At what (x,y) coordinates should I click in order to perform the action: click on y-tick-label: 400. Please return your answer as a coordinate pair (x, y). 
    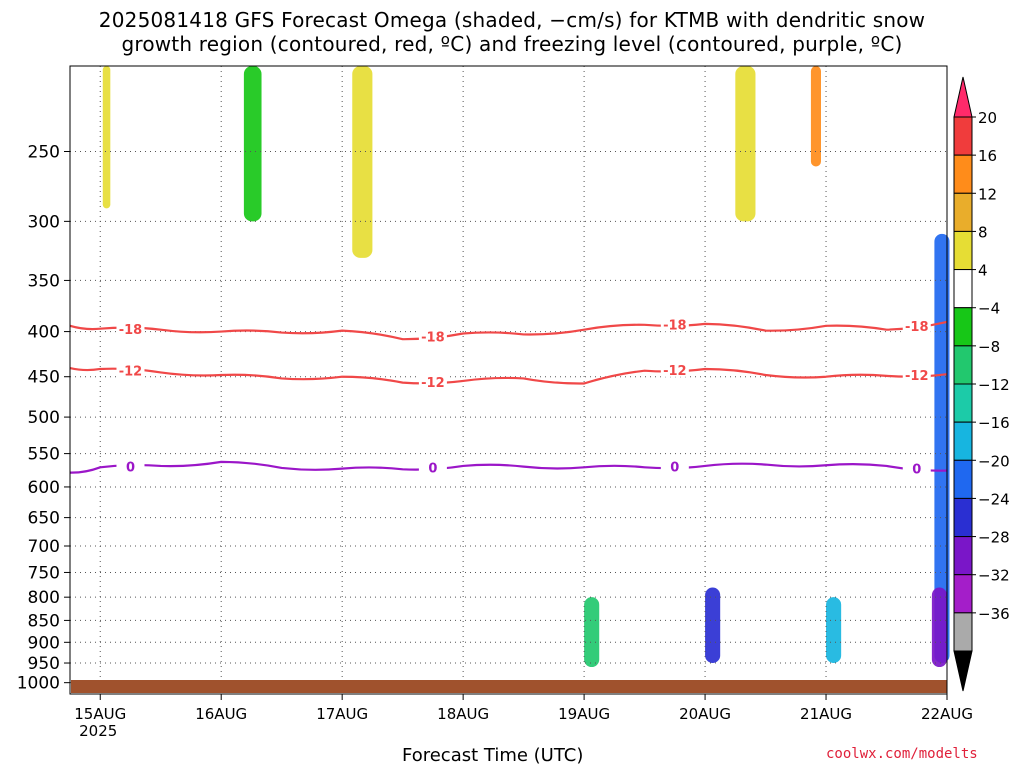
    Looking at the image, I should click on (44, 333).